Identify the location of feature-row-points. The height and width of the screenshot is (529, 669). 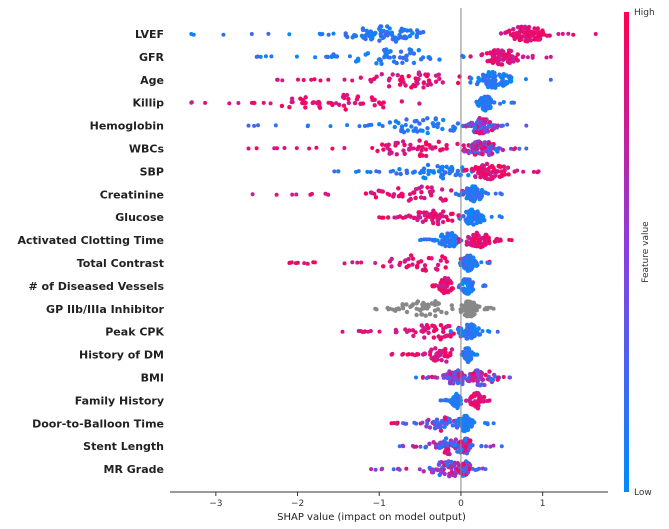
(434, 309).